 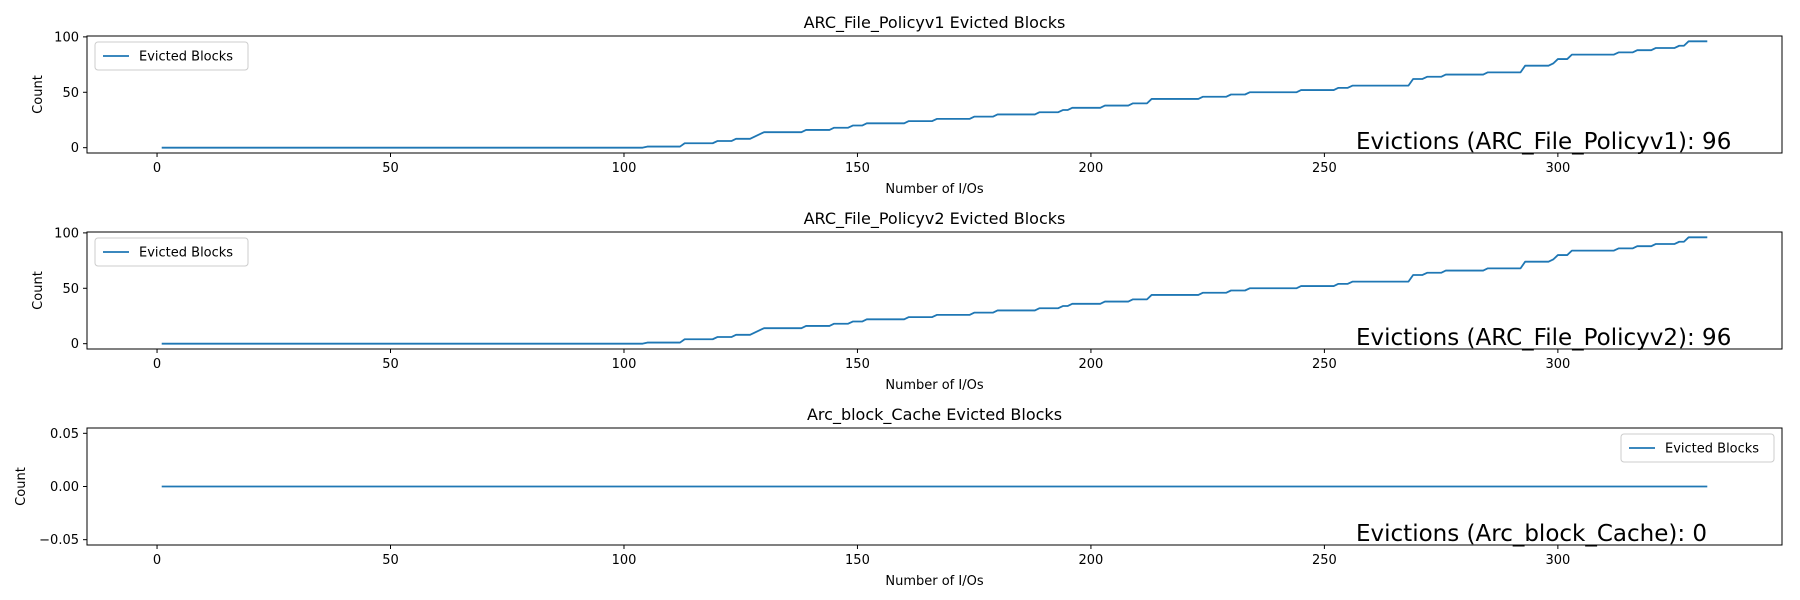 I want to click on y-tick-label: 0.05, so click(x=64, y=434).